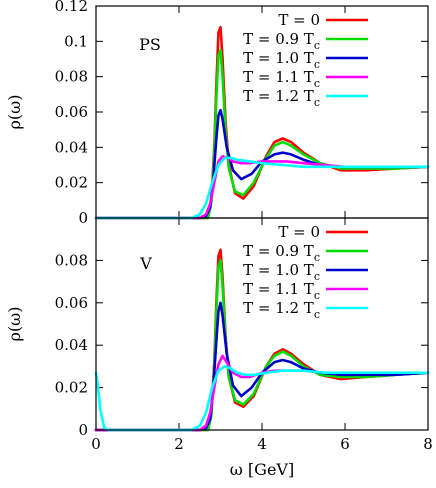 The image size is (436, 488). What do you see at coordinates (262, 469) in the screenshot?
I see `x-axis-label: ω [GeV]` at bounding box center [262, 469].